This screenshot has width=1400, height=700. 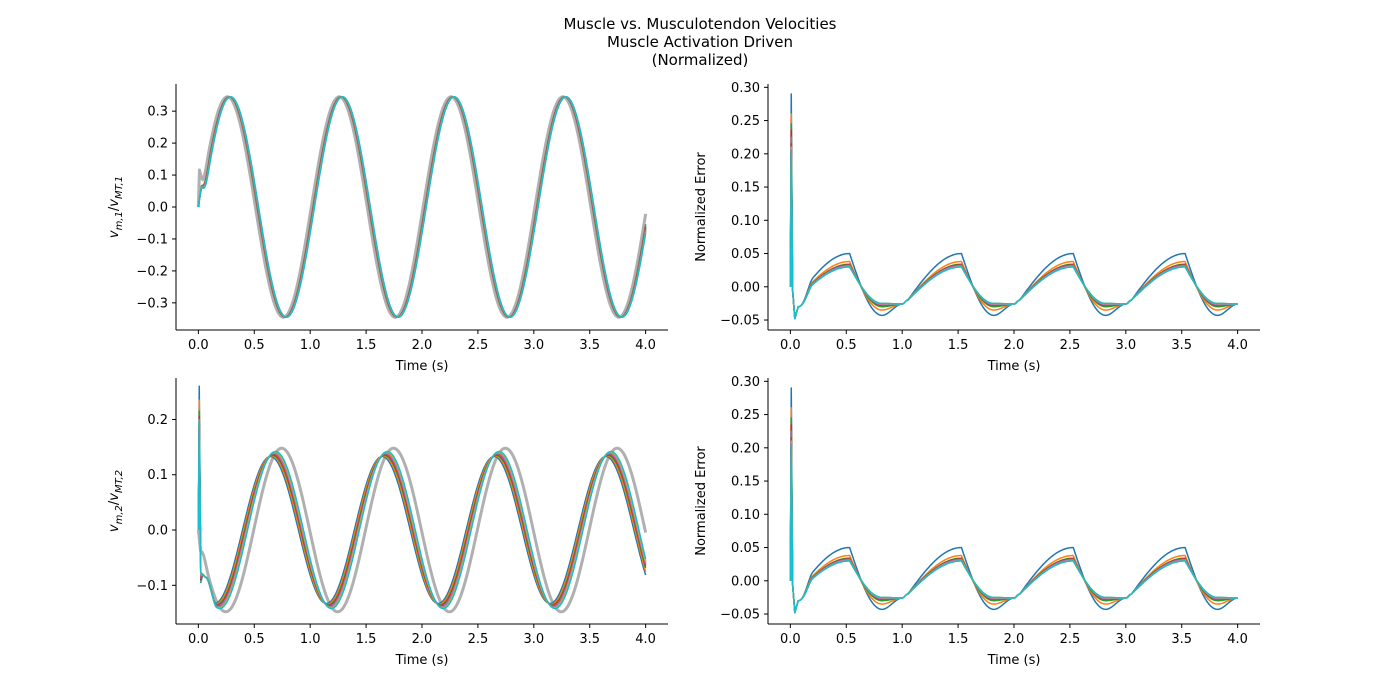 What do you see at coordinates (701, 501) in the screenshot?
I see `y-axis-label: Normalized Error` at bounding box center [701, 501].